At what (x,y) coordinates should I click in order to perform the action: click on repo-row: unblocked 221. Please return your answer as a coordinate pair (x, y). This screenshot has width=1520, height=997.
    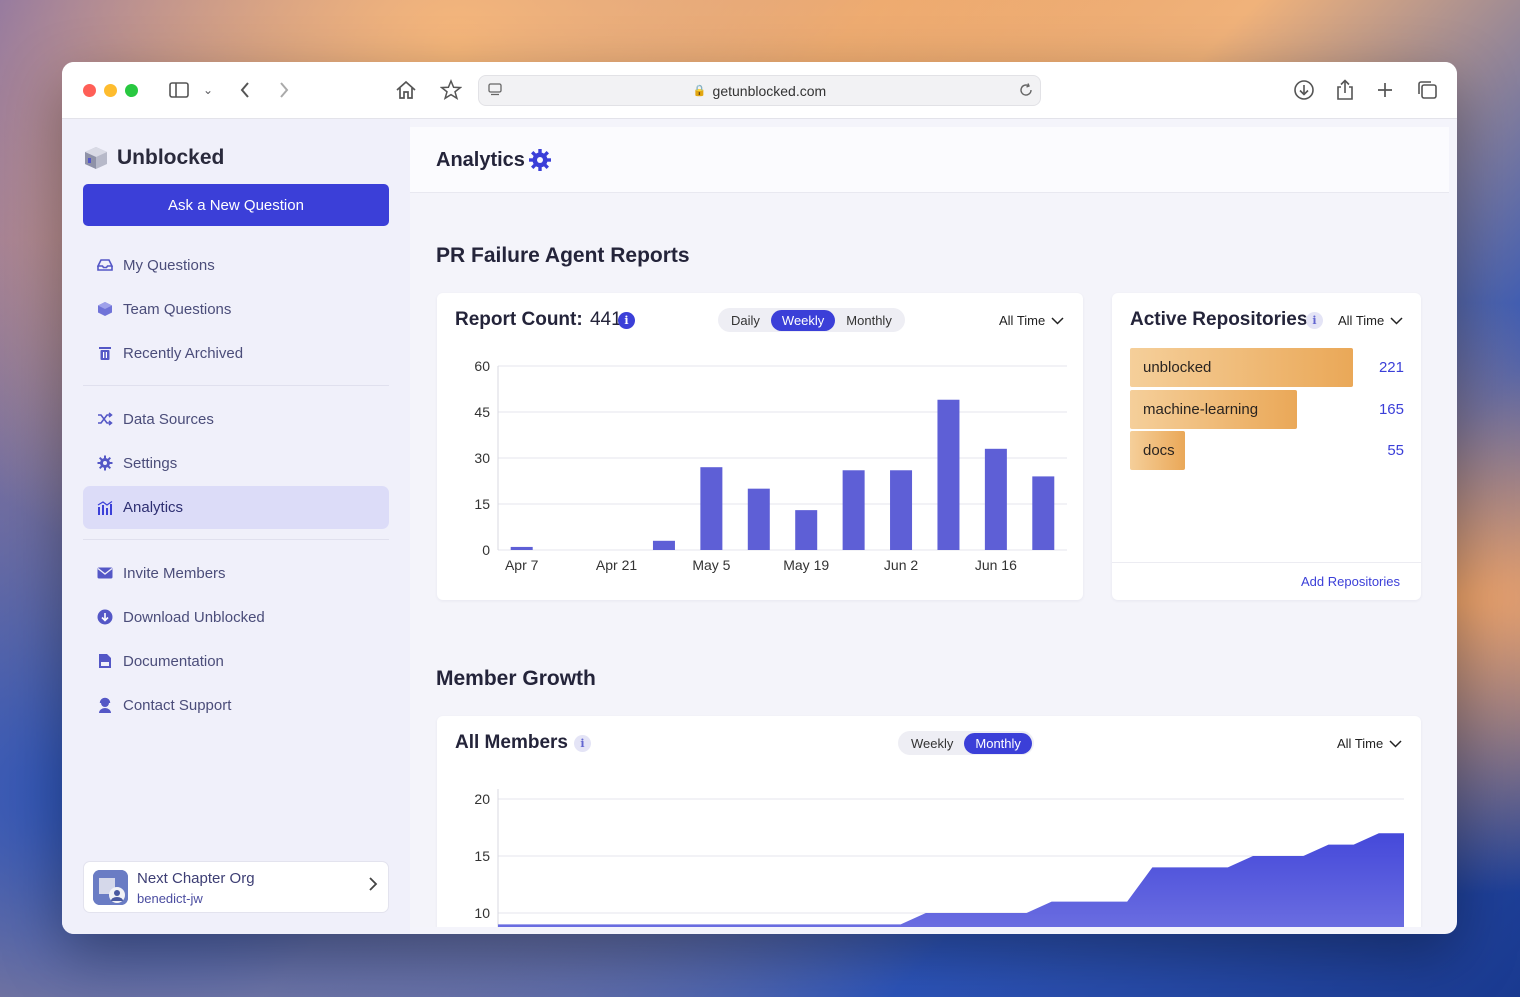
    Looking at the image, I should click on (1267, 367).